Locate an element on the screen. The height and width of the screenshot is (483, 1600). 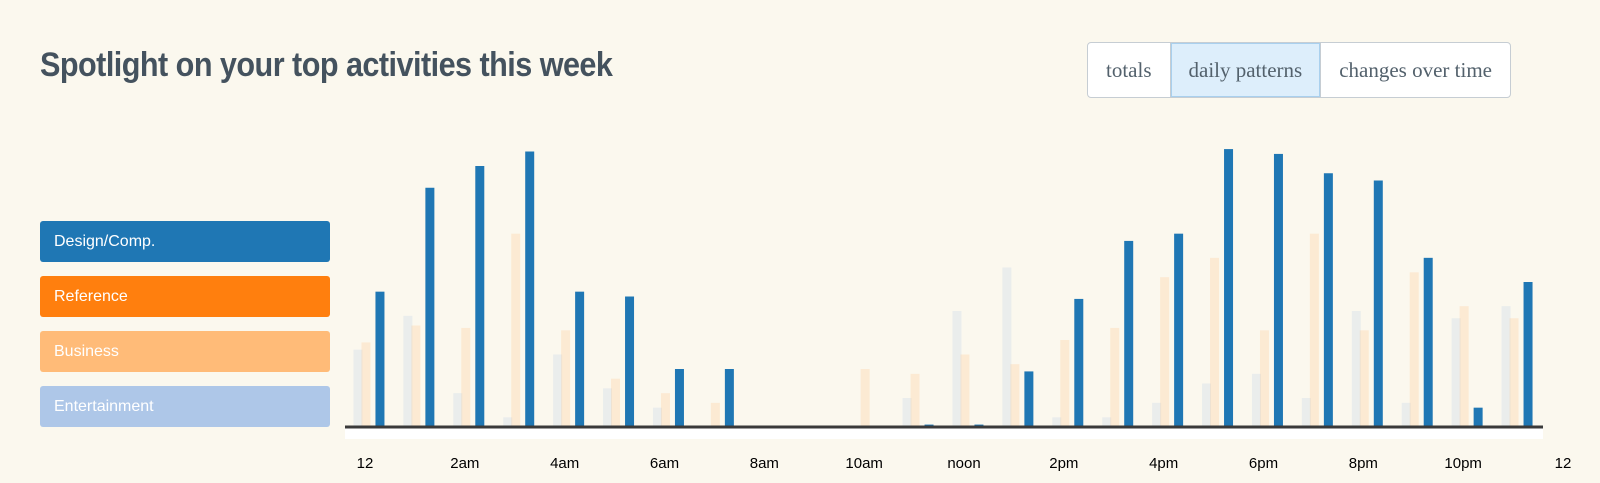
legend-item-design: Design/Comp. is located at coordinates (185, 241).